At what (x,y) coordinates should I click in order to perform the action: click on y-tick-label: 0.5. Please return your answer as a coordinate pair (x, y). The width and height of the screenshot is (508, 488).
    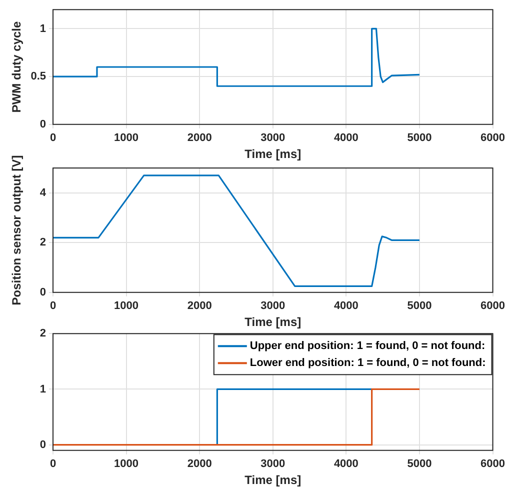
    Looking at the image, I should click on (38, 76).